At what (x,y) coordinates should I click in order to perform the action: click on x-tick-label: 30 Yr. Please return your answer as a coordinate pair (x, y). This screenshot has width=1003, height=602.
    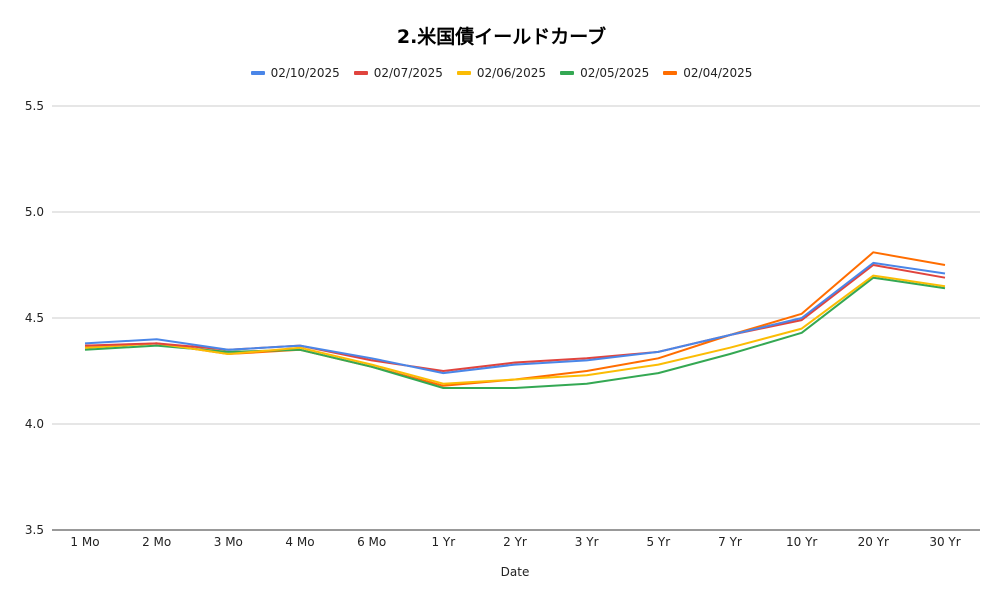
    Looking at the image, I should click on (944, 542).